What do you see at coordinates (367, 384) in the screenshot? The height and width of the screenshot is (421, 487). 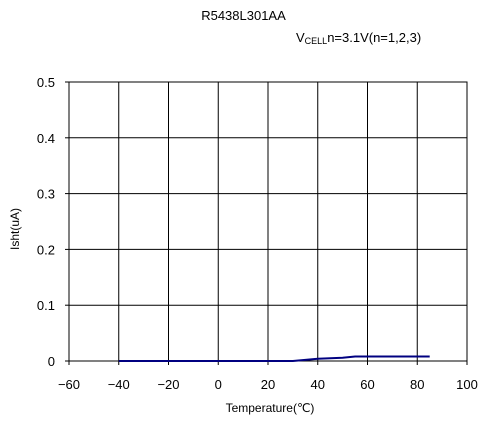 I see `x-tick-label: 60` at bounding box center [367, 384].